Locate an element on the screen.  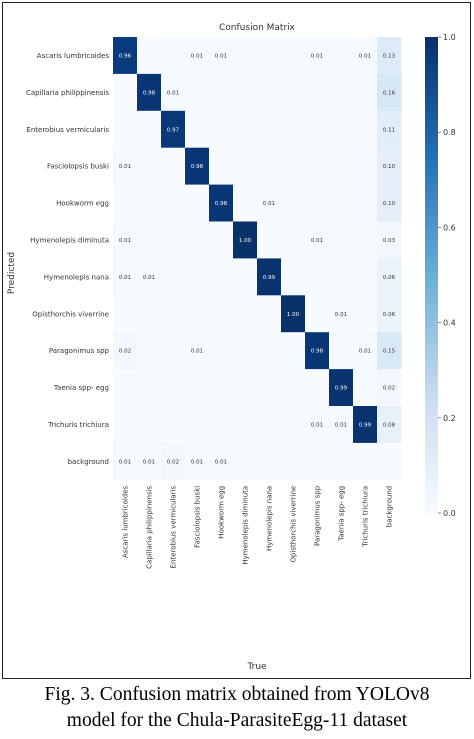
column-label: Paragonimus spp is located at coordinates (318, 515).